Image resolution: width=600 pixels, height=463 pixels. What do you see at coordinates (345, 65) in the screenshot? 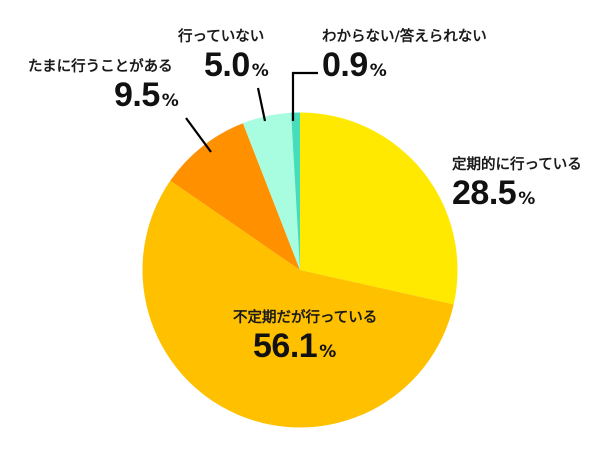
I see `label-unknown-value: 0.9` at bounding box center [345, 65].